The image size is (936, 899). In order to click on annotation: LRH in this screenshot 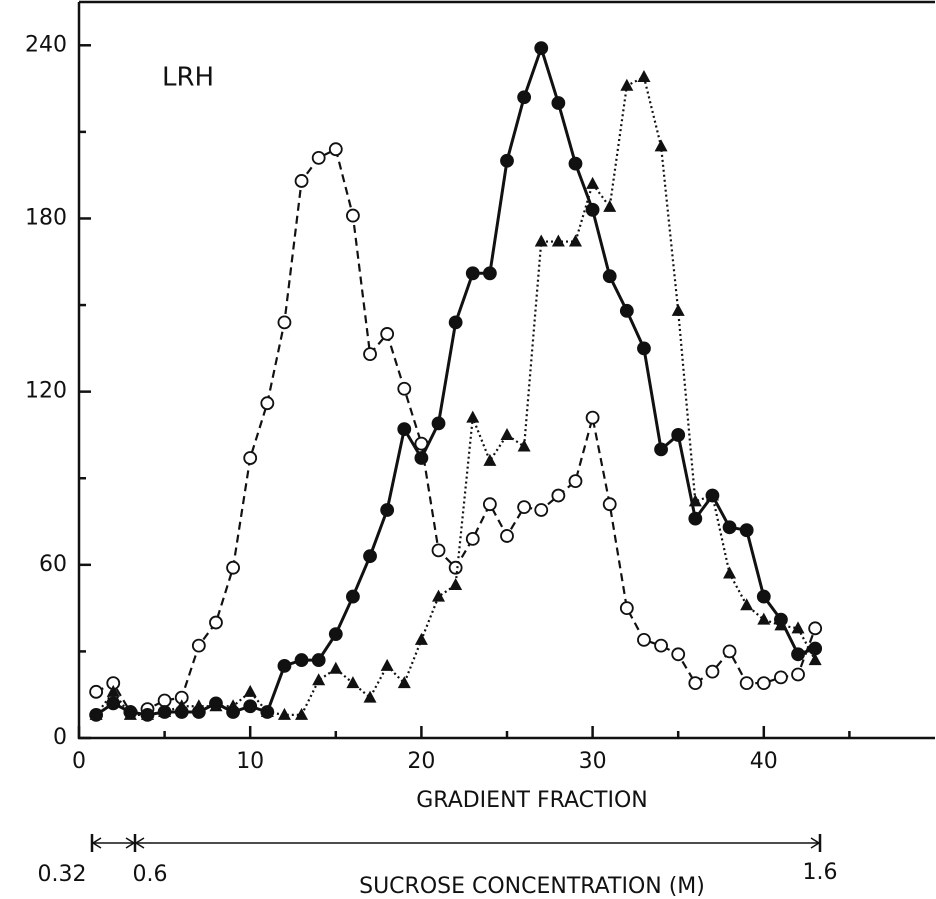, I will do `click(188, 78)`.